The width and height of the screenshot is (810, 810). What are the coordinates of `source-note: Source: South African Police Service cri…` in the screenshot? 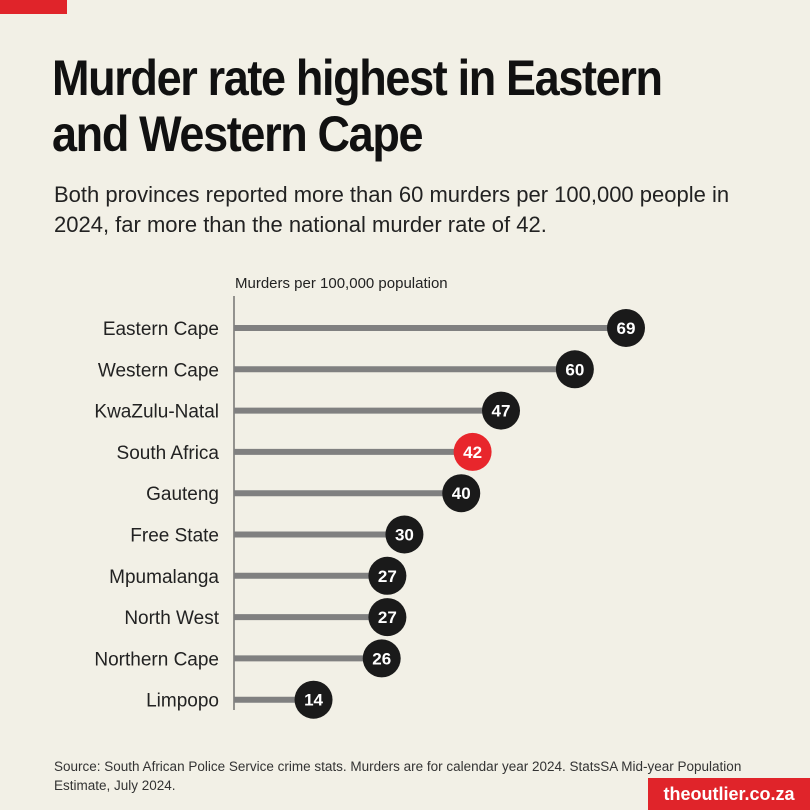 It's located at (398, 776).